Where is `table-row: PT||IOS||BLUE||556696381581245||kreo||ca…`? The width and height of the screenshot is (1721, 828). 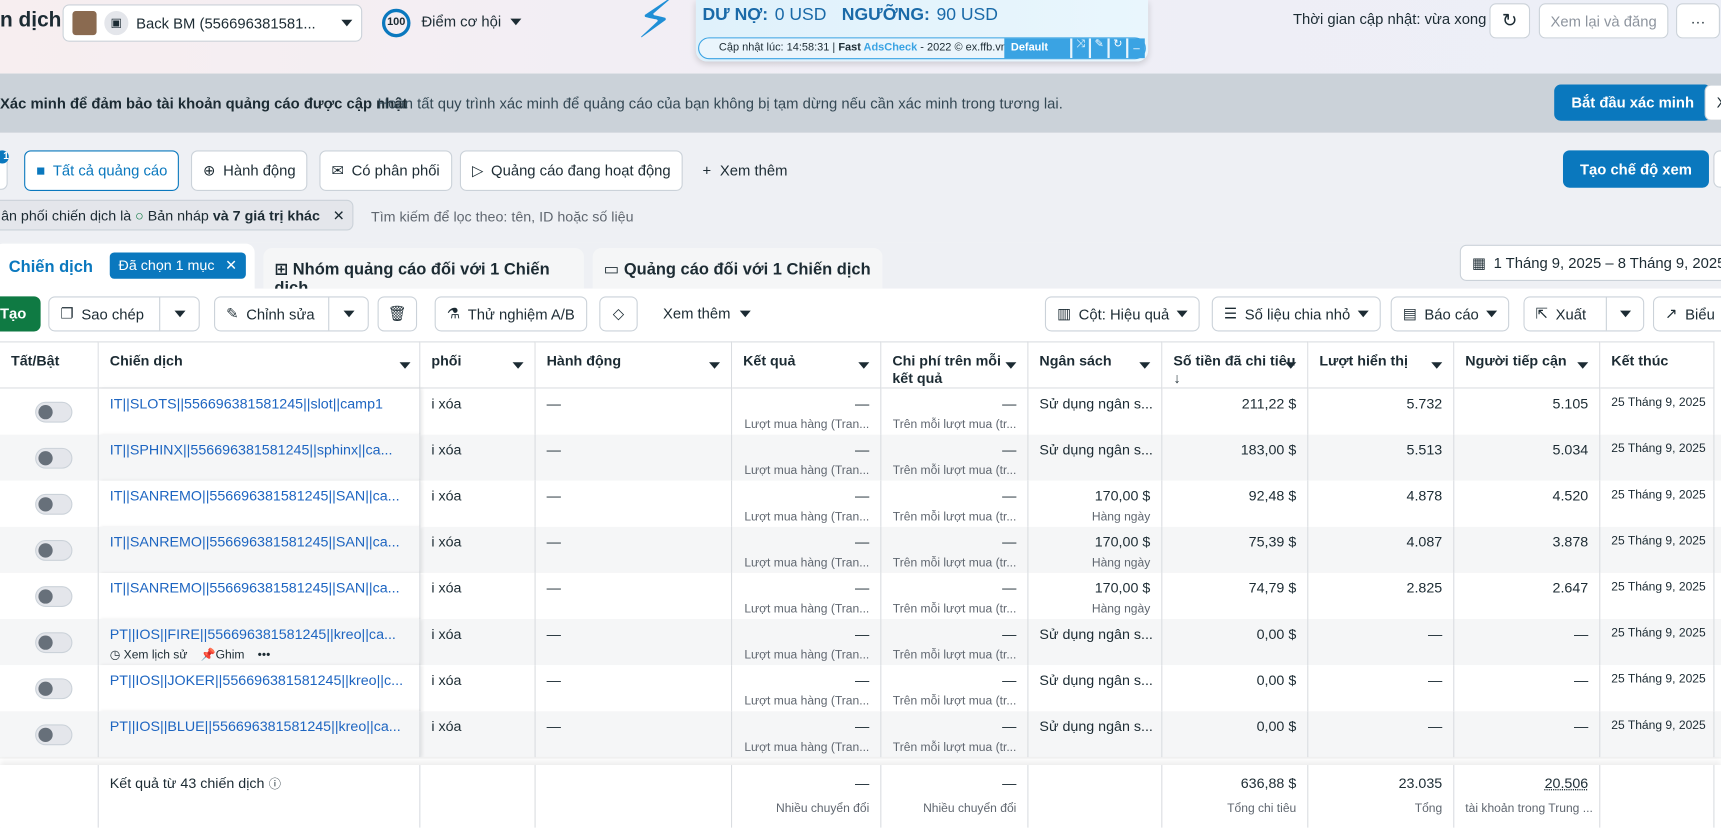 table-row: PT||IOS||BLUE||556696381581245||kreo||ca… is located at coordinates (860, 734).